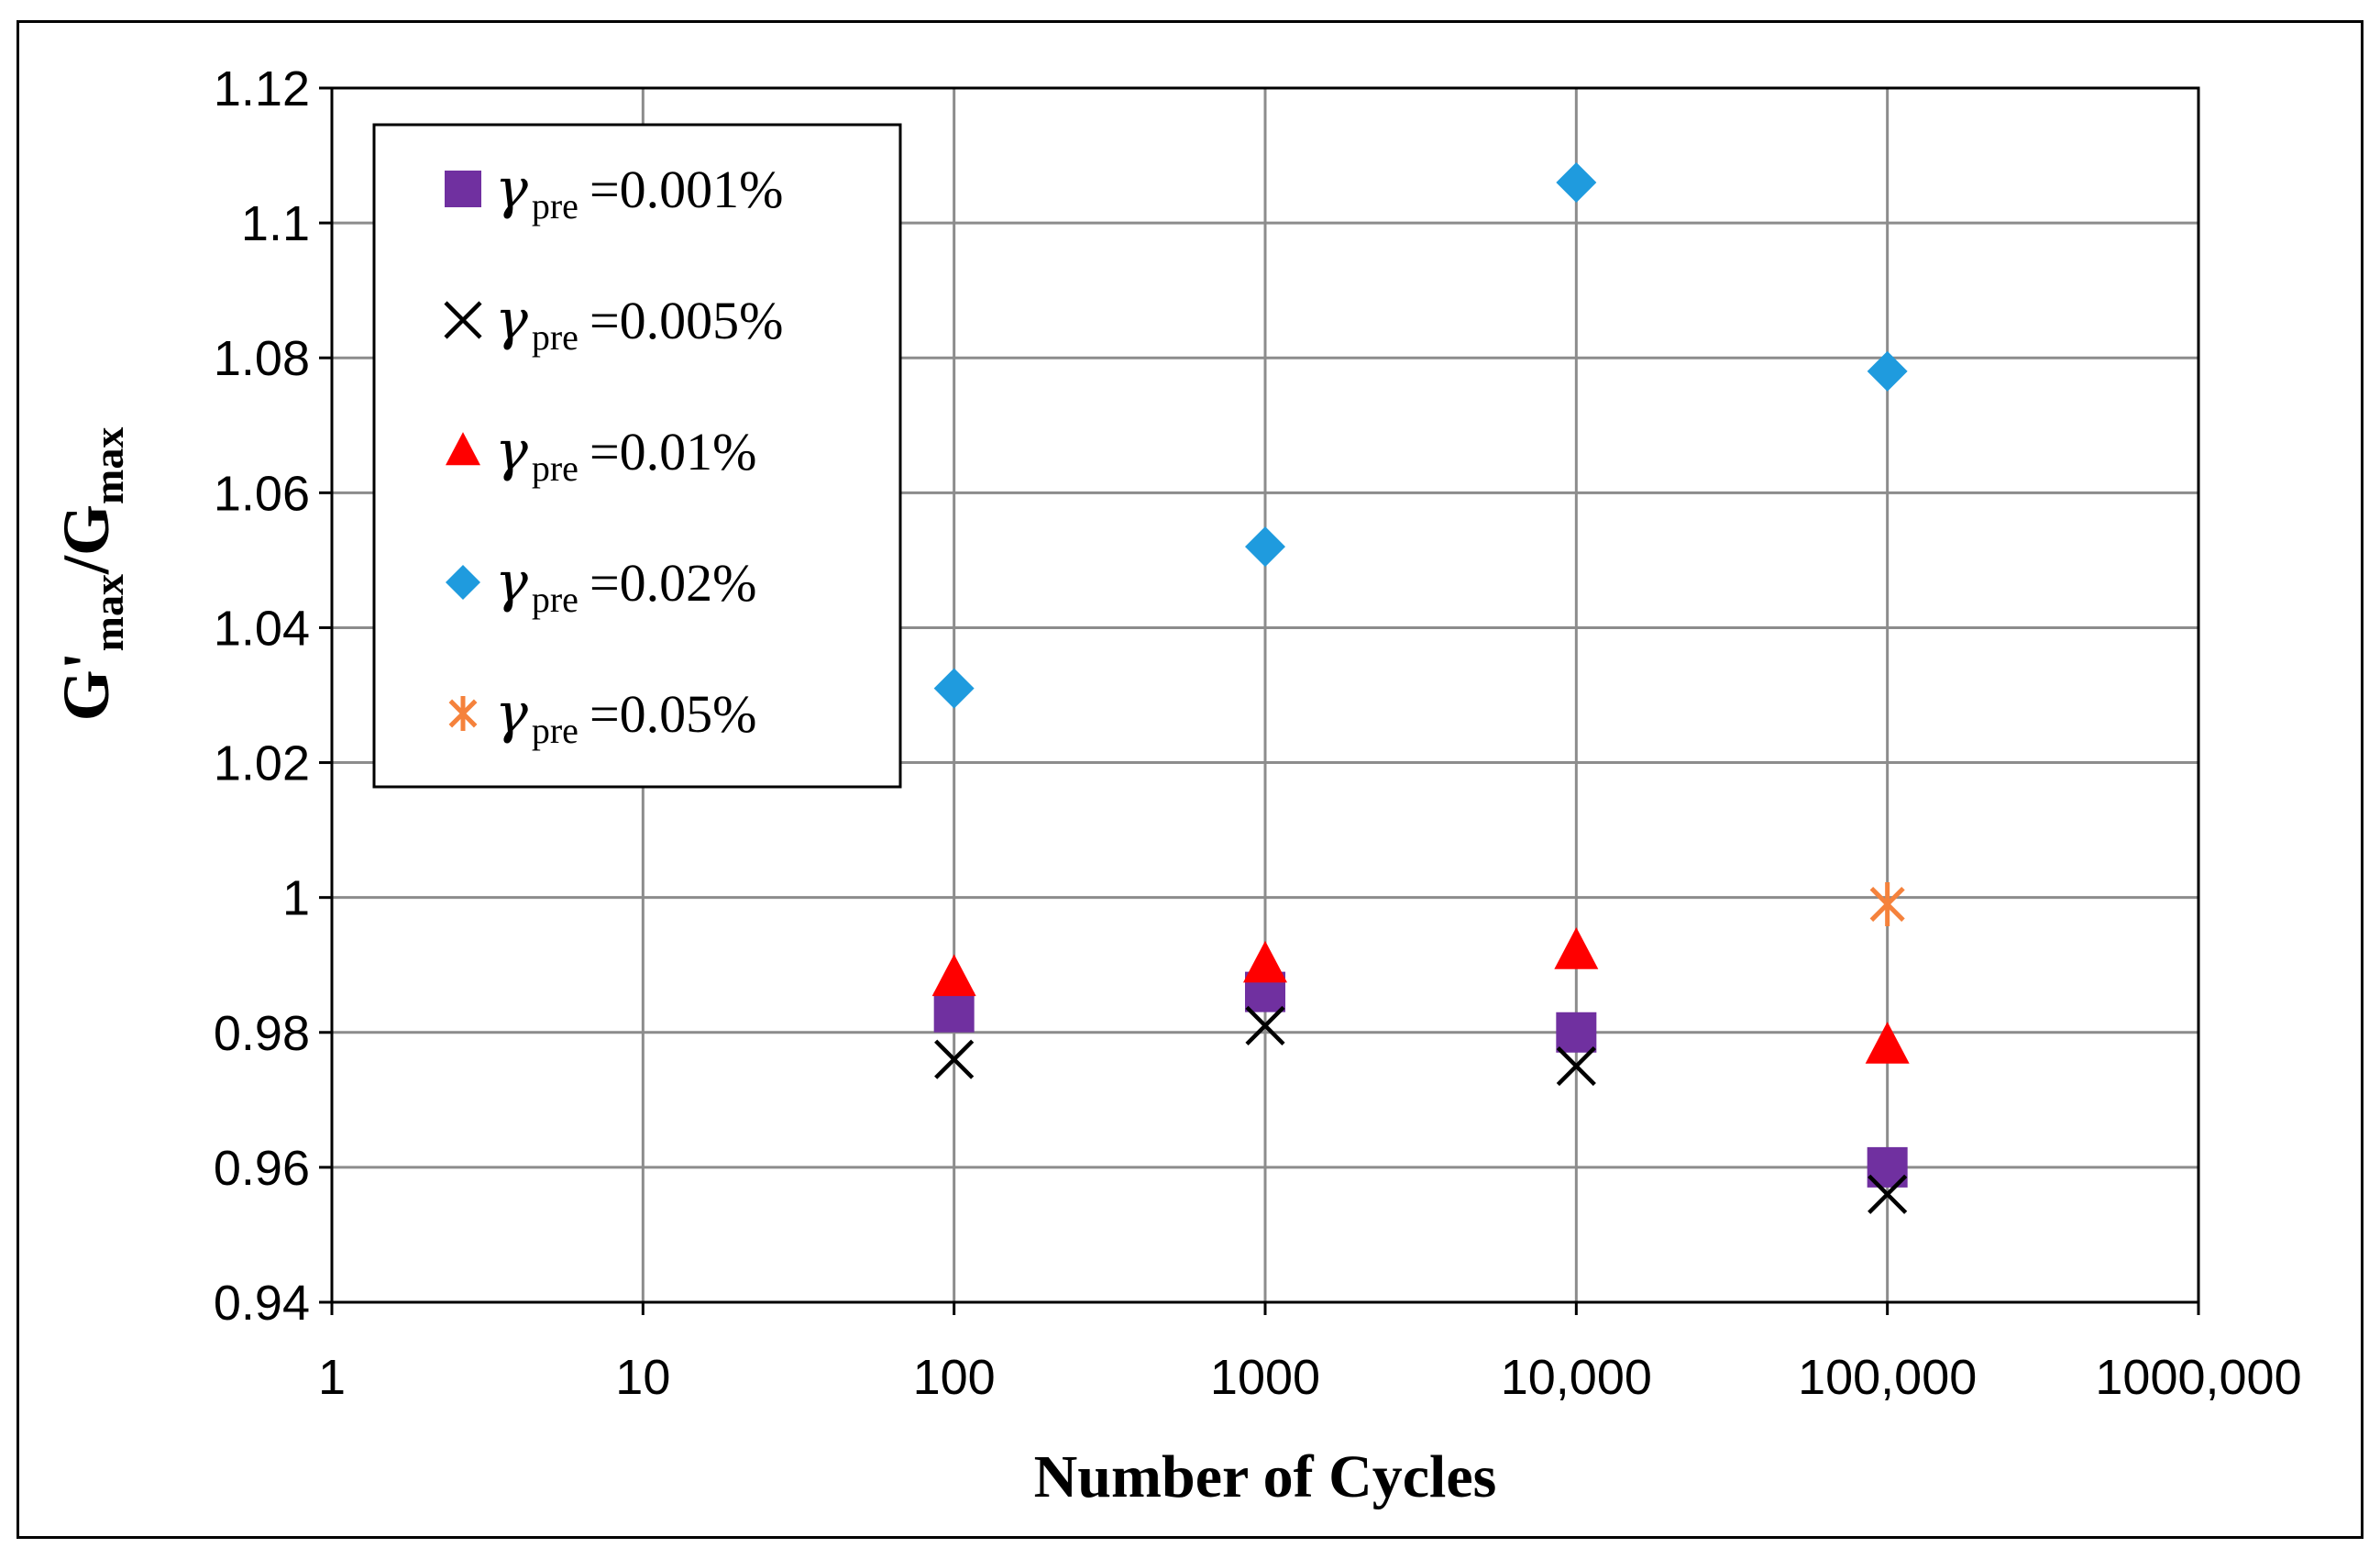 This screenshot has height=1559, width=2380. Describe the element at coordinates (2198, 1378) in the screenshot. I see `x-tick-label: 1000,000` at that location.